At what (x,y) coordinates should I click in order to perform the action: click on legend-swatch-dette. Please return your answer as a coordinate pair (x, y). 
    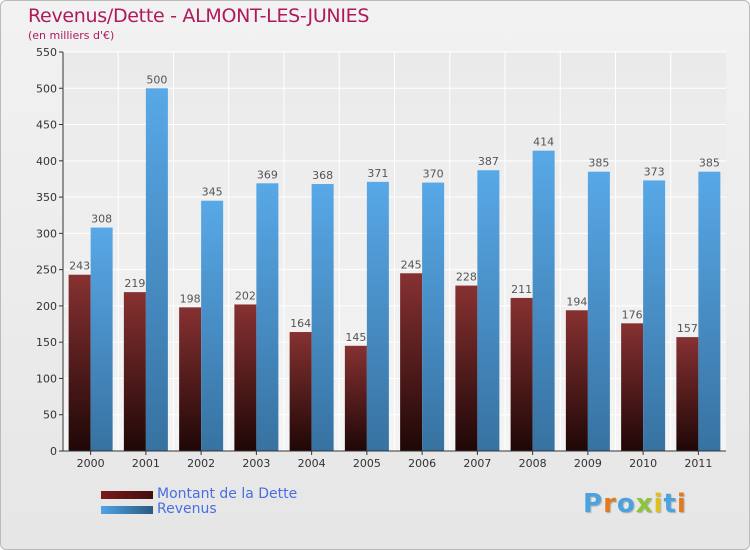
    Looking at the image, I should click on (127, 495).